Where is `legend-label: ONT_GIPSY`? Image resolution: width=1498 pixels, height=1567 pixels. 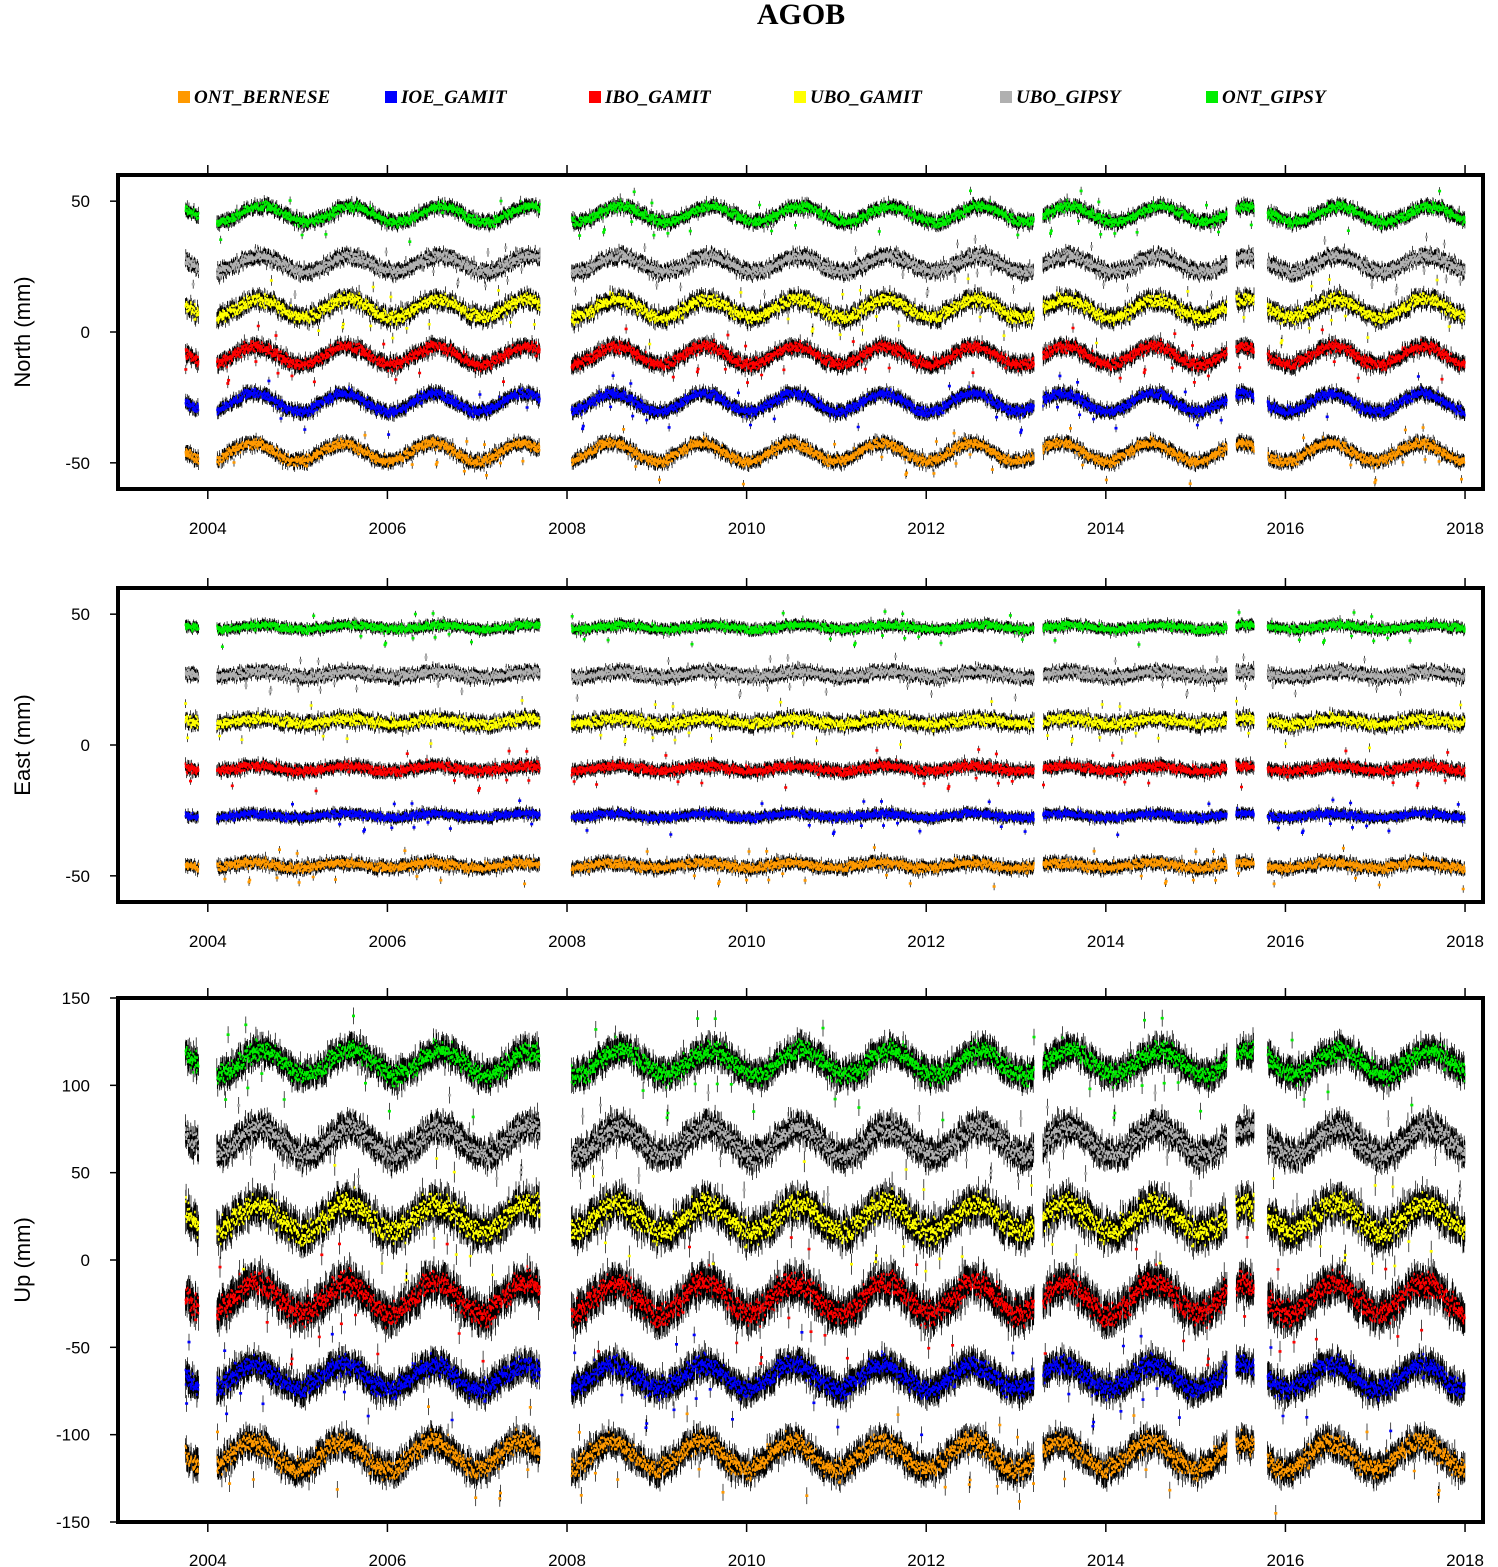 legend-label: ONT_GIPSY is located at coordinates (1275, 97).